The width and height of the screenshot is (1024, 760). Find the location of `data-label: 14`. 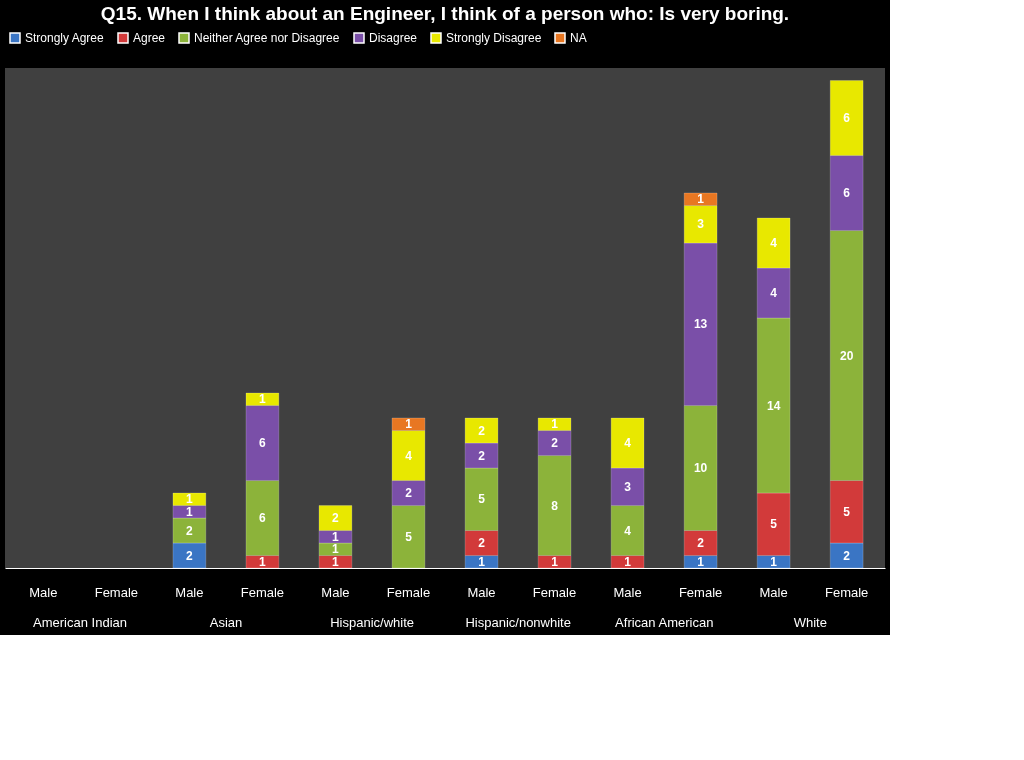

data-label: 14 is located at coordinates (773, 405).